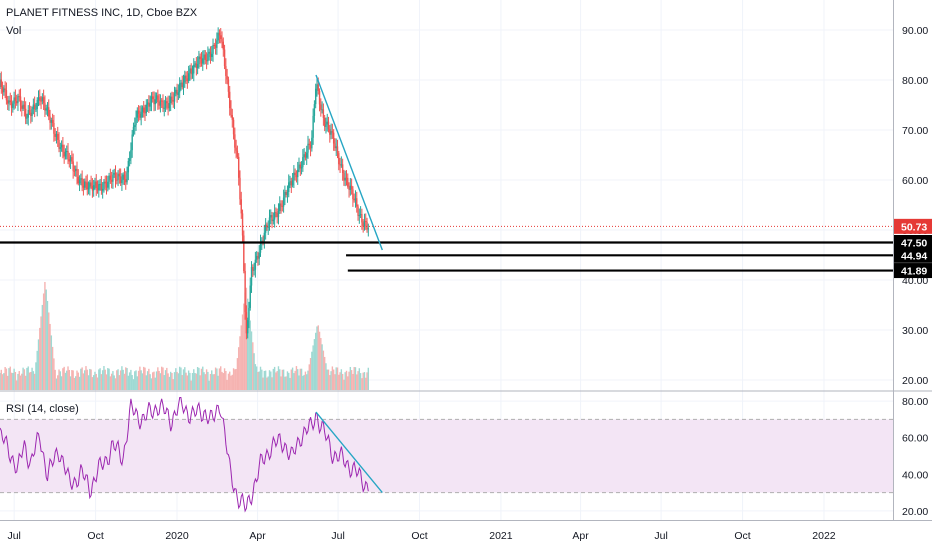 The image size is (932, 550). What do you see at coordinates (915, 331) in the screenshot?
I see `y-tick-label: 30.00` at bounding box center [915, 331].